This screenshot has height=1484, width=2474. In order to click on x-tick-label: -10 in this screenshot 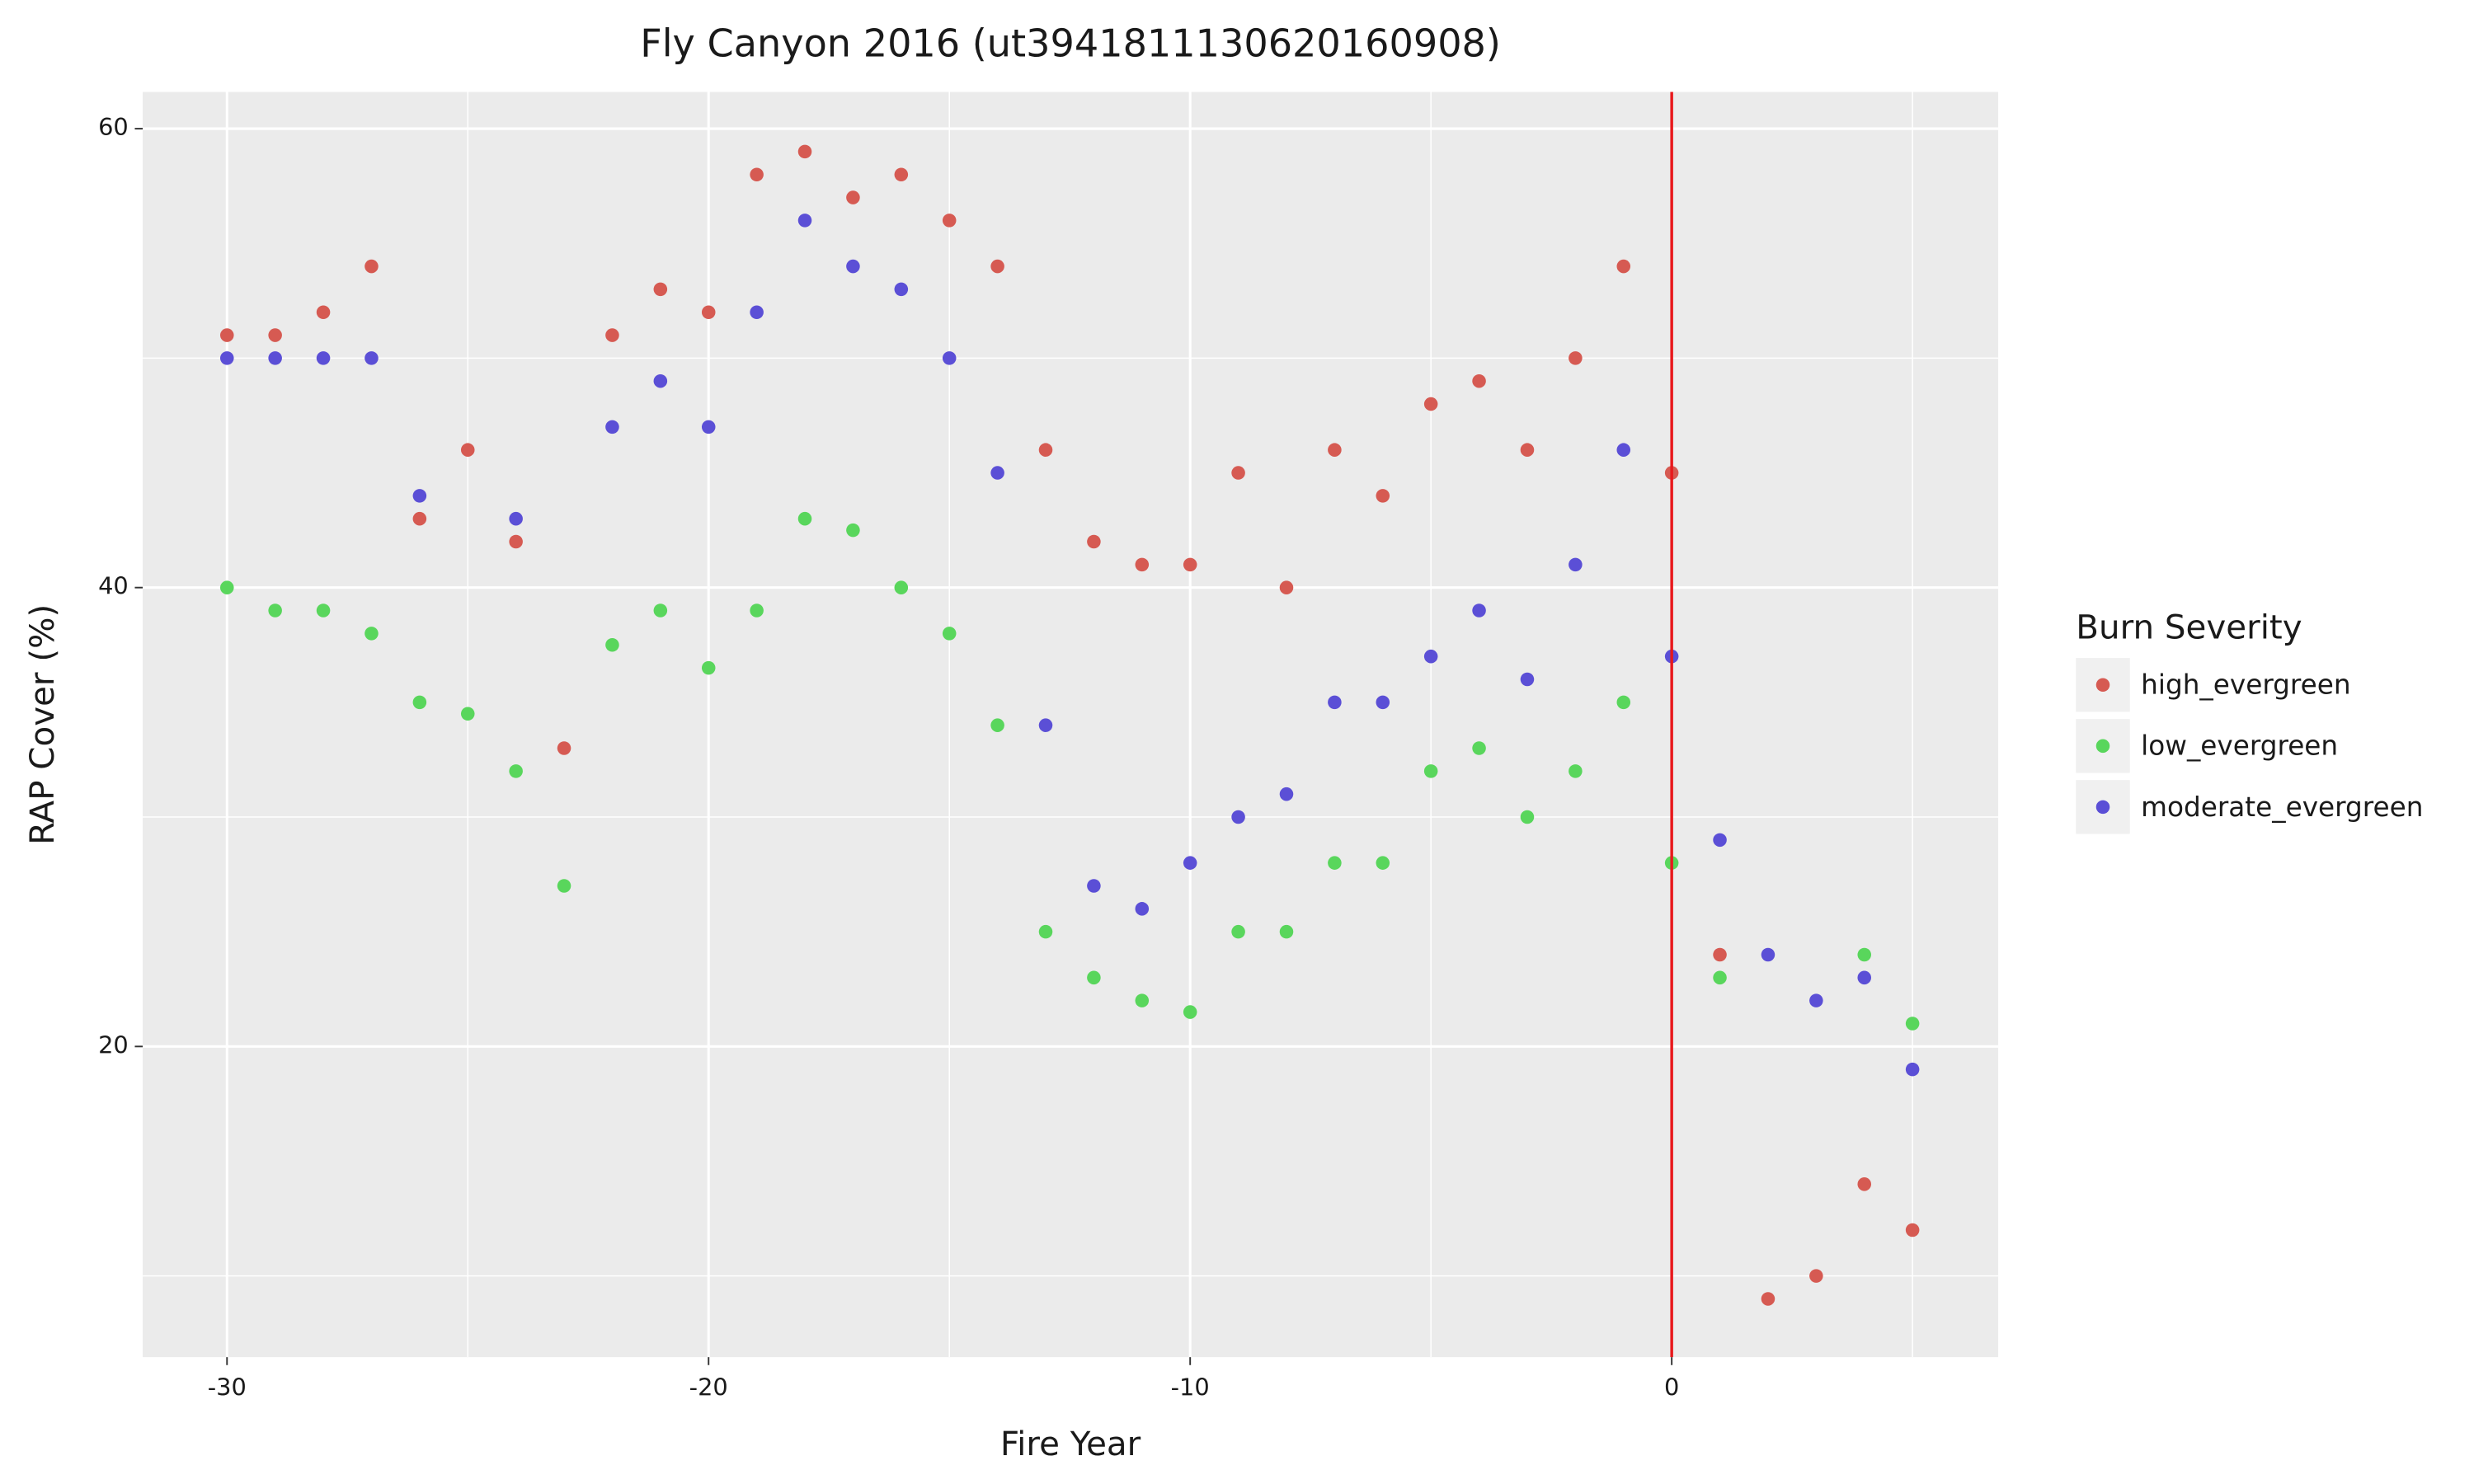, I will do `click(1190, 1388)`.